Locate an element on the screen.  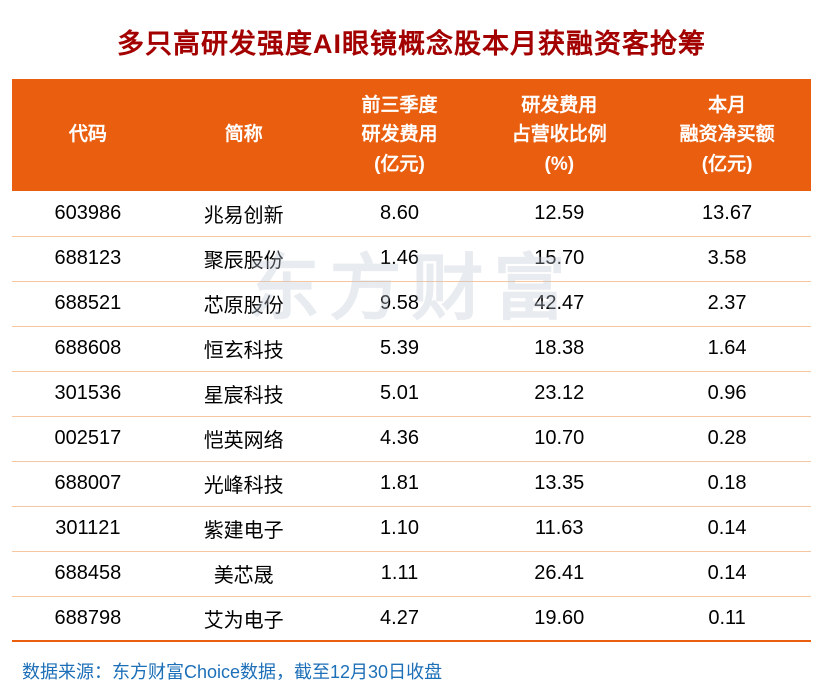
table-cell: 光峰科技 is located at coordinates (243, 484).